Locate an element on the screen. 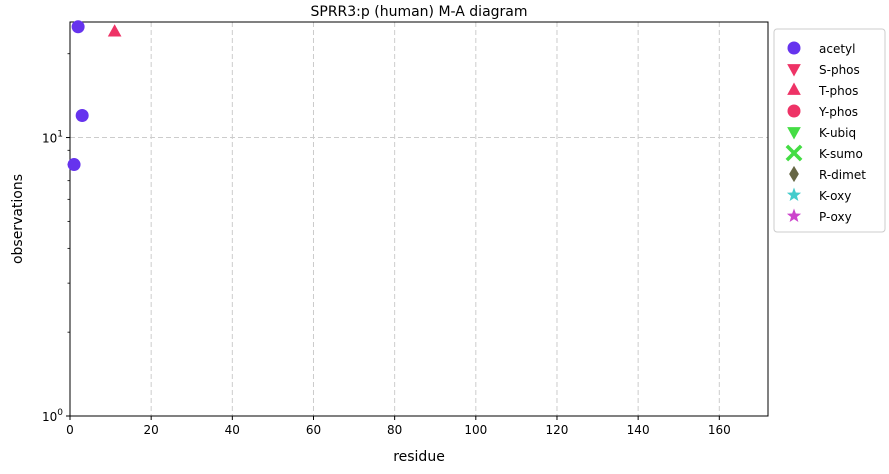 This screenshot has height=474, width=889. y-tick-label: 10⁰ is located at coordinates (52, 416).